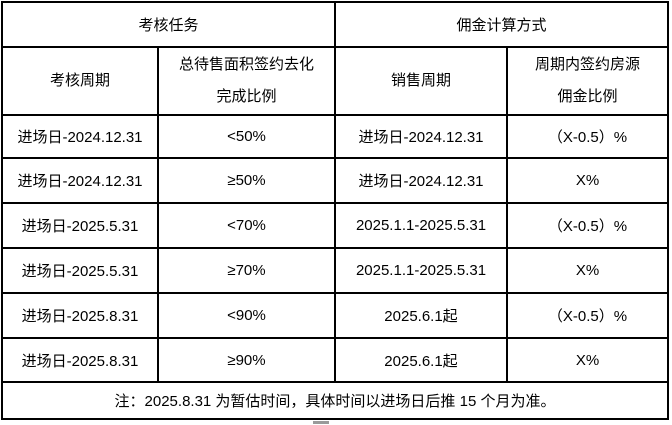 This screenshot has height=425, width=672. Describe the element at coordinates (246, 225) in the screenshot. I see `table-cell: <70%` at that location.